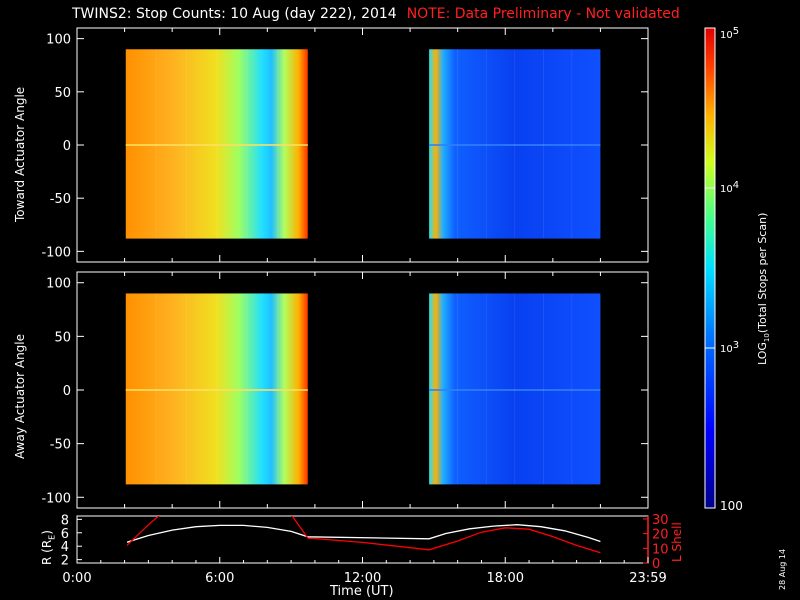  Describe the element at coordinates (731, 506) in the screenshot. I see `colorbar-tick-label-3: 100` at that location.